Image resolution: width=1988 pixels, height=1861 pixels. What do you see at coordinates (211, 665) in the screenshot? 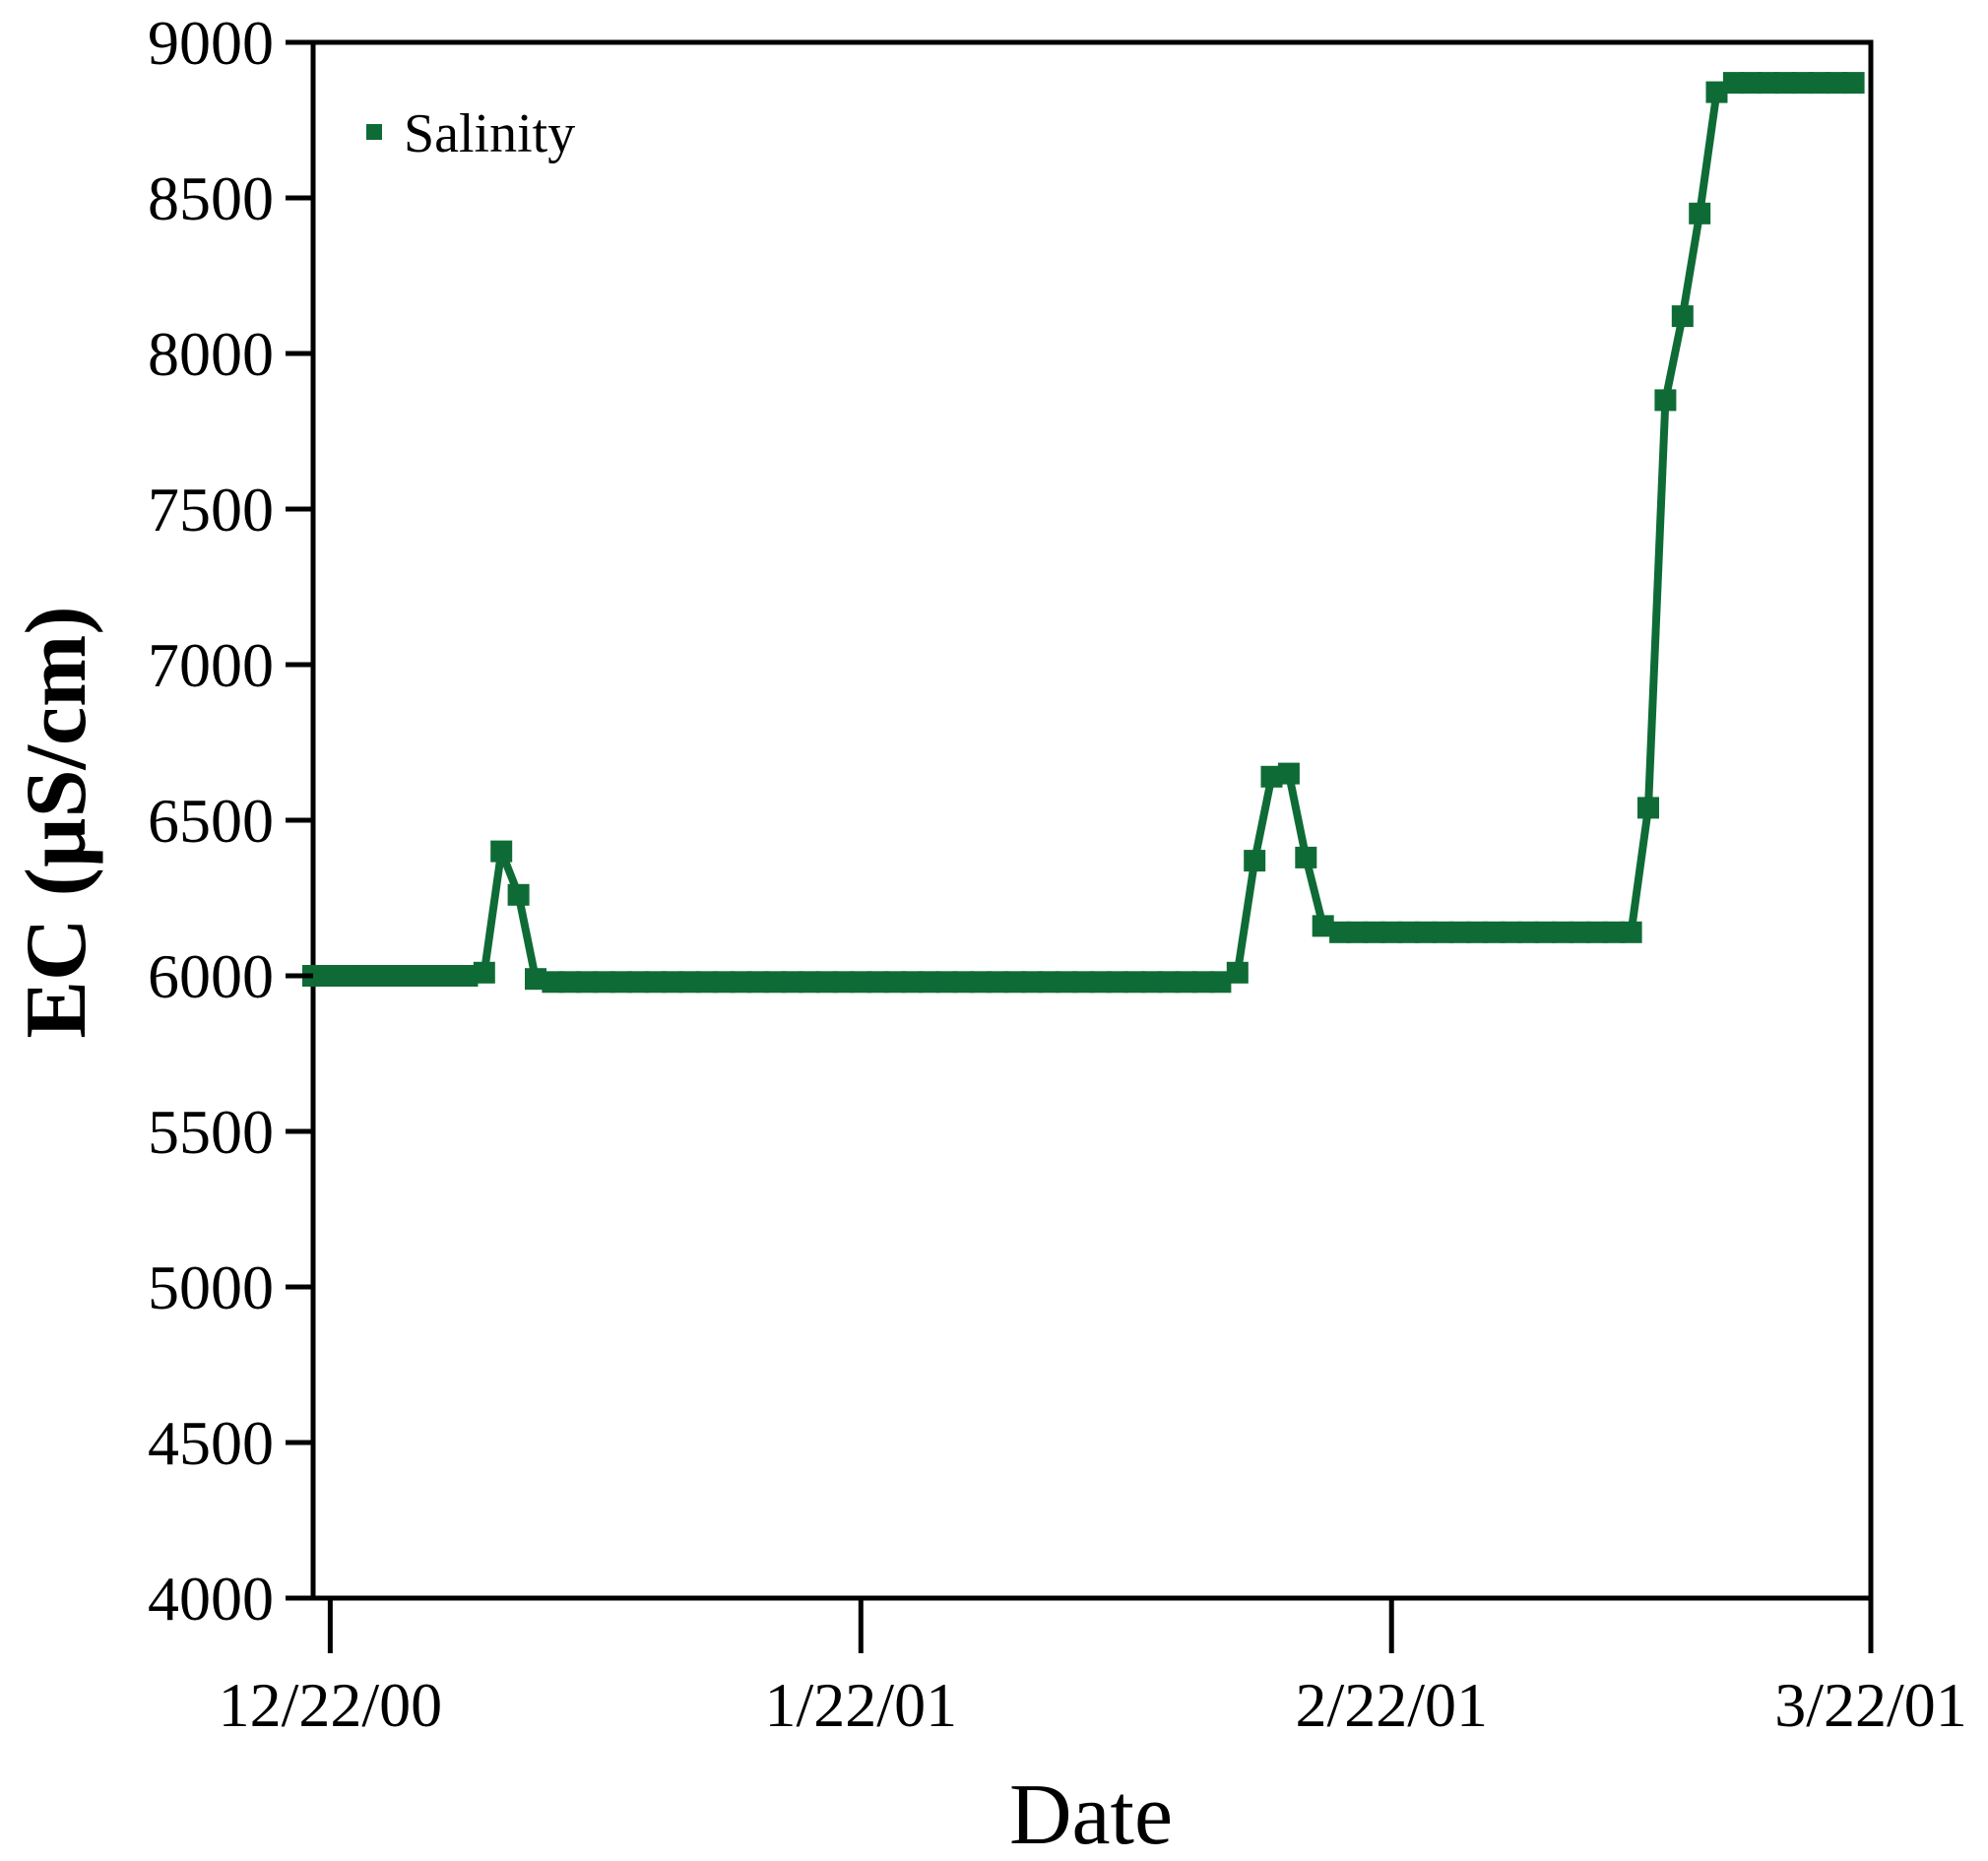
I see `y-tick-label: 7000` at bounding box center [211, 665].